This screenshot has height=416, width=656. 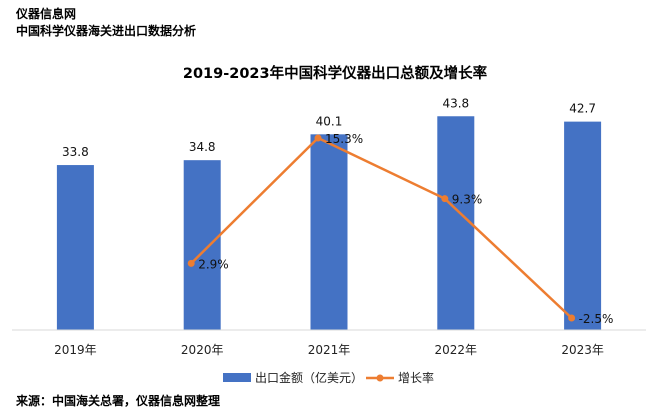 What do you see at coordinates (467, 200) in the screenshot?
I see `growth-value-label-4: 9.3%` at bounding box center [467, 200].